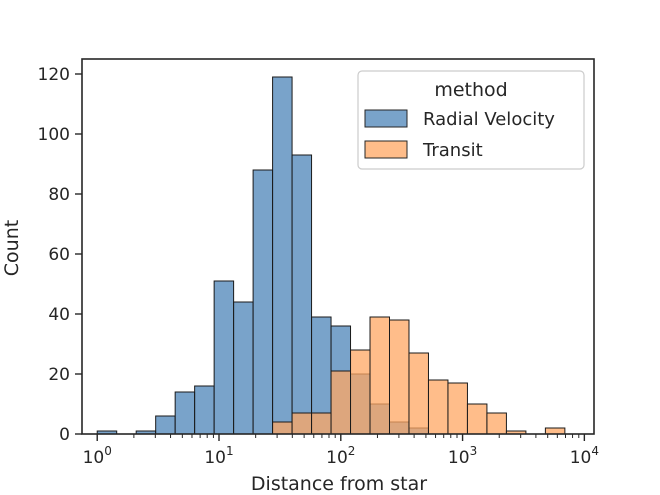  Describe the element at coordinates (470, 90) in the screenshot. I see `legend-title: method` at that location.